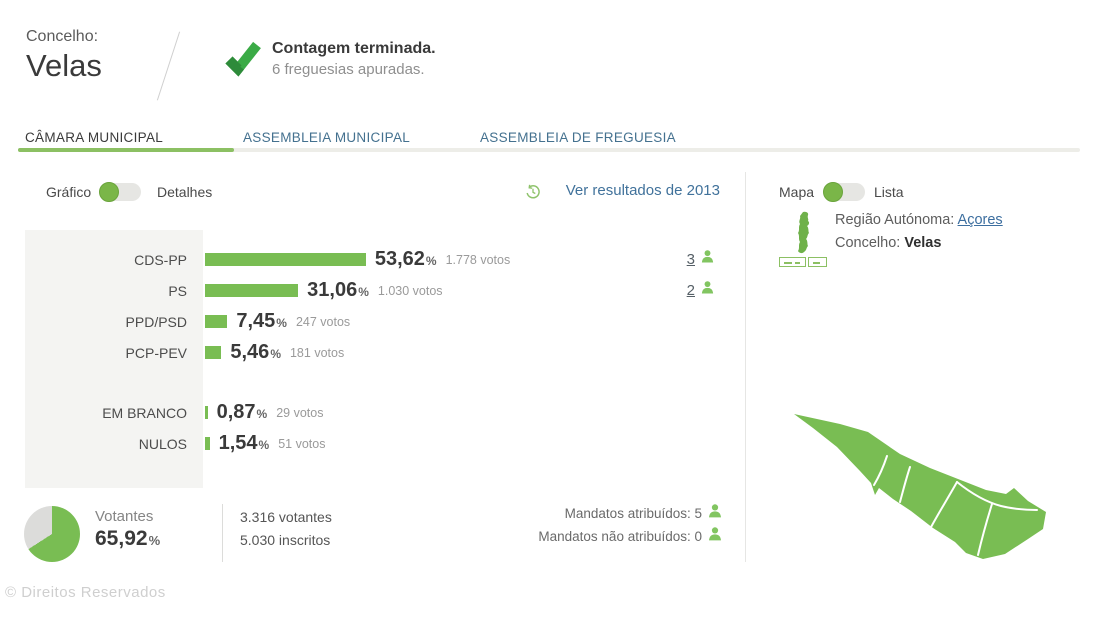 The height and width of the screenshot is (620, 1100). Describe the element at coordinates (160, 259) in the screenshot. I see `party-label: CDS-PP` at that location.